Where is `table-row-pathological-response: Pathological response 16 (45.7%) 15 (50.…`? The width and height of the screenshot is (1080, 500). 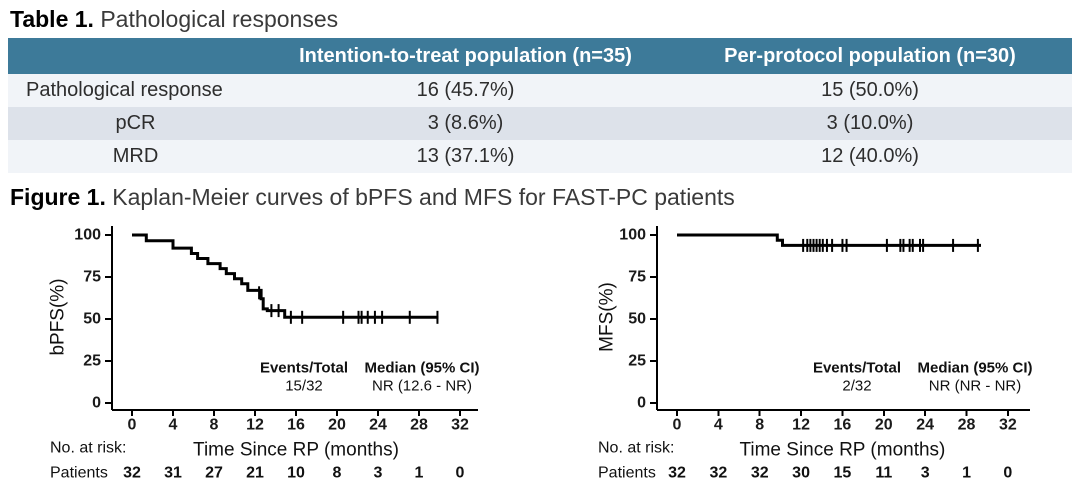
table-row-pathological-response: Pathological response 16 (45.7%) 15 (50.… is located at coordinates (540, 90).